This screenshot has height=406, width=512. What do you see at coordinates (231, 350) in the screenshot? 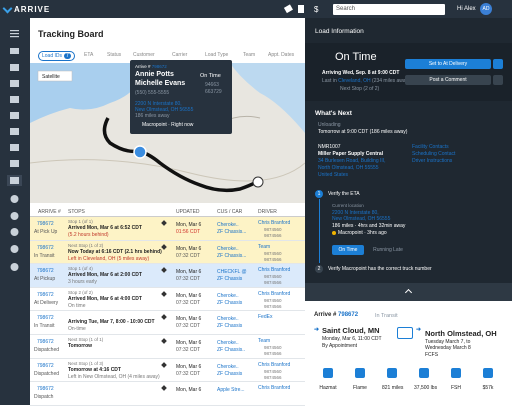
I see `carrier: ZF Chassis..` at bounding box center [231, 350].